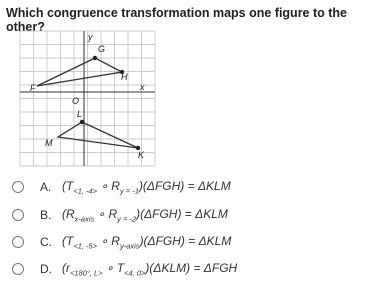 The width and height of the screenshot is (383, 305). What do you see at coordinates (85, 191) in the screenshot?
I see `subscript: <1, -4>` at bounding box center [85, 191].